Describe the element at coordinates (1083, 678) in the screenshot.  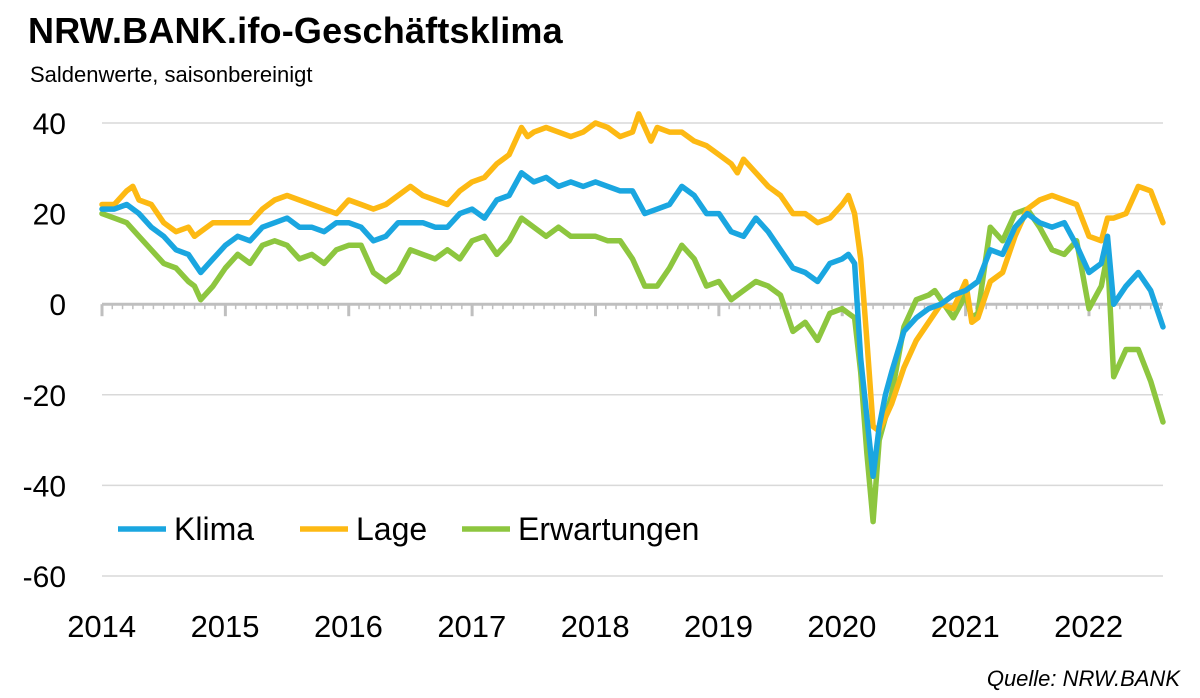
I see `source-note: Quelle: NRW.BANK` at that location.